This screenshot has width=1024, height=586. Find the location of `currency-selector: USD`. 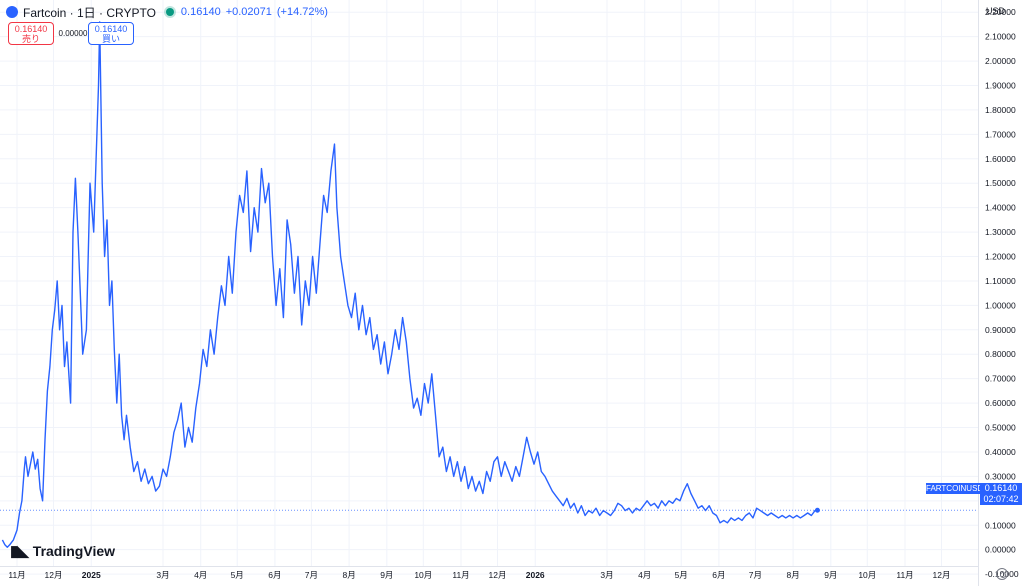

currency-selector: USD is located at coordinates (996, 11).